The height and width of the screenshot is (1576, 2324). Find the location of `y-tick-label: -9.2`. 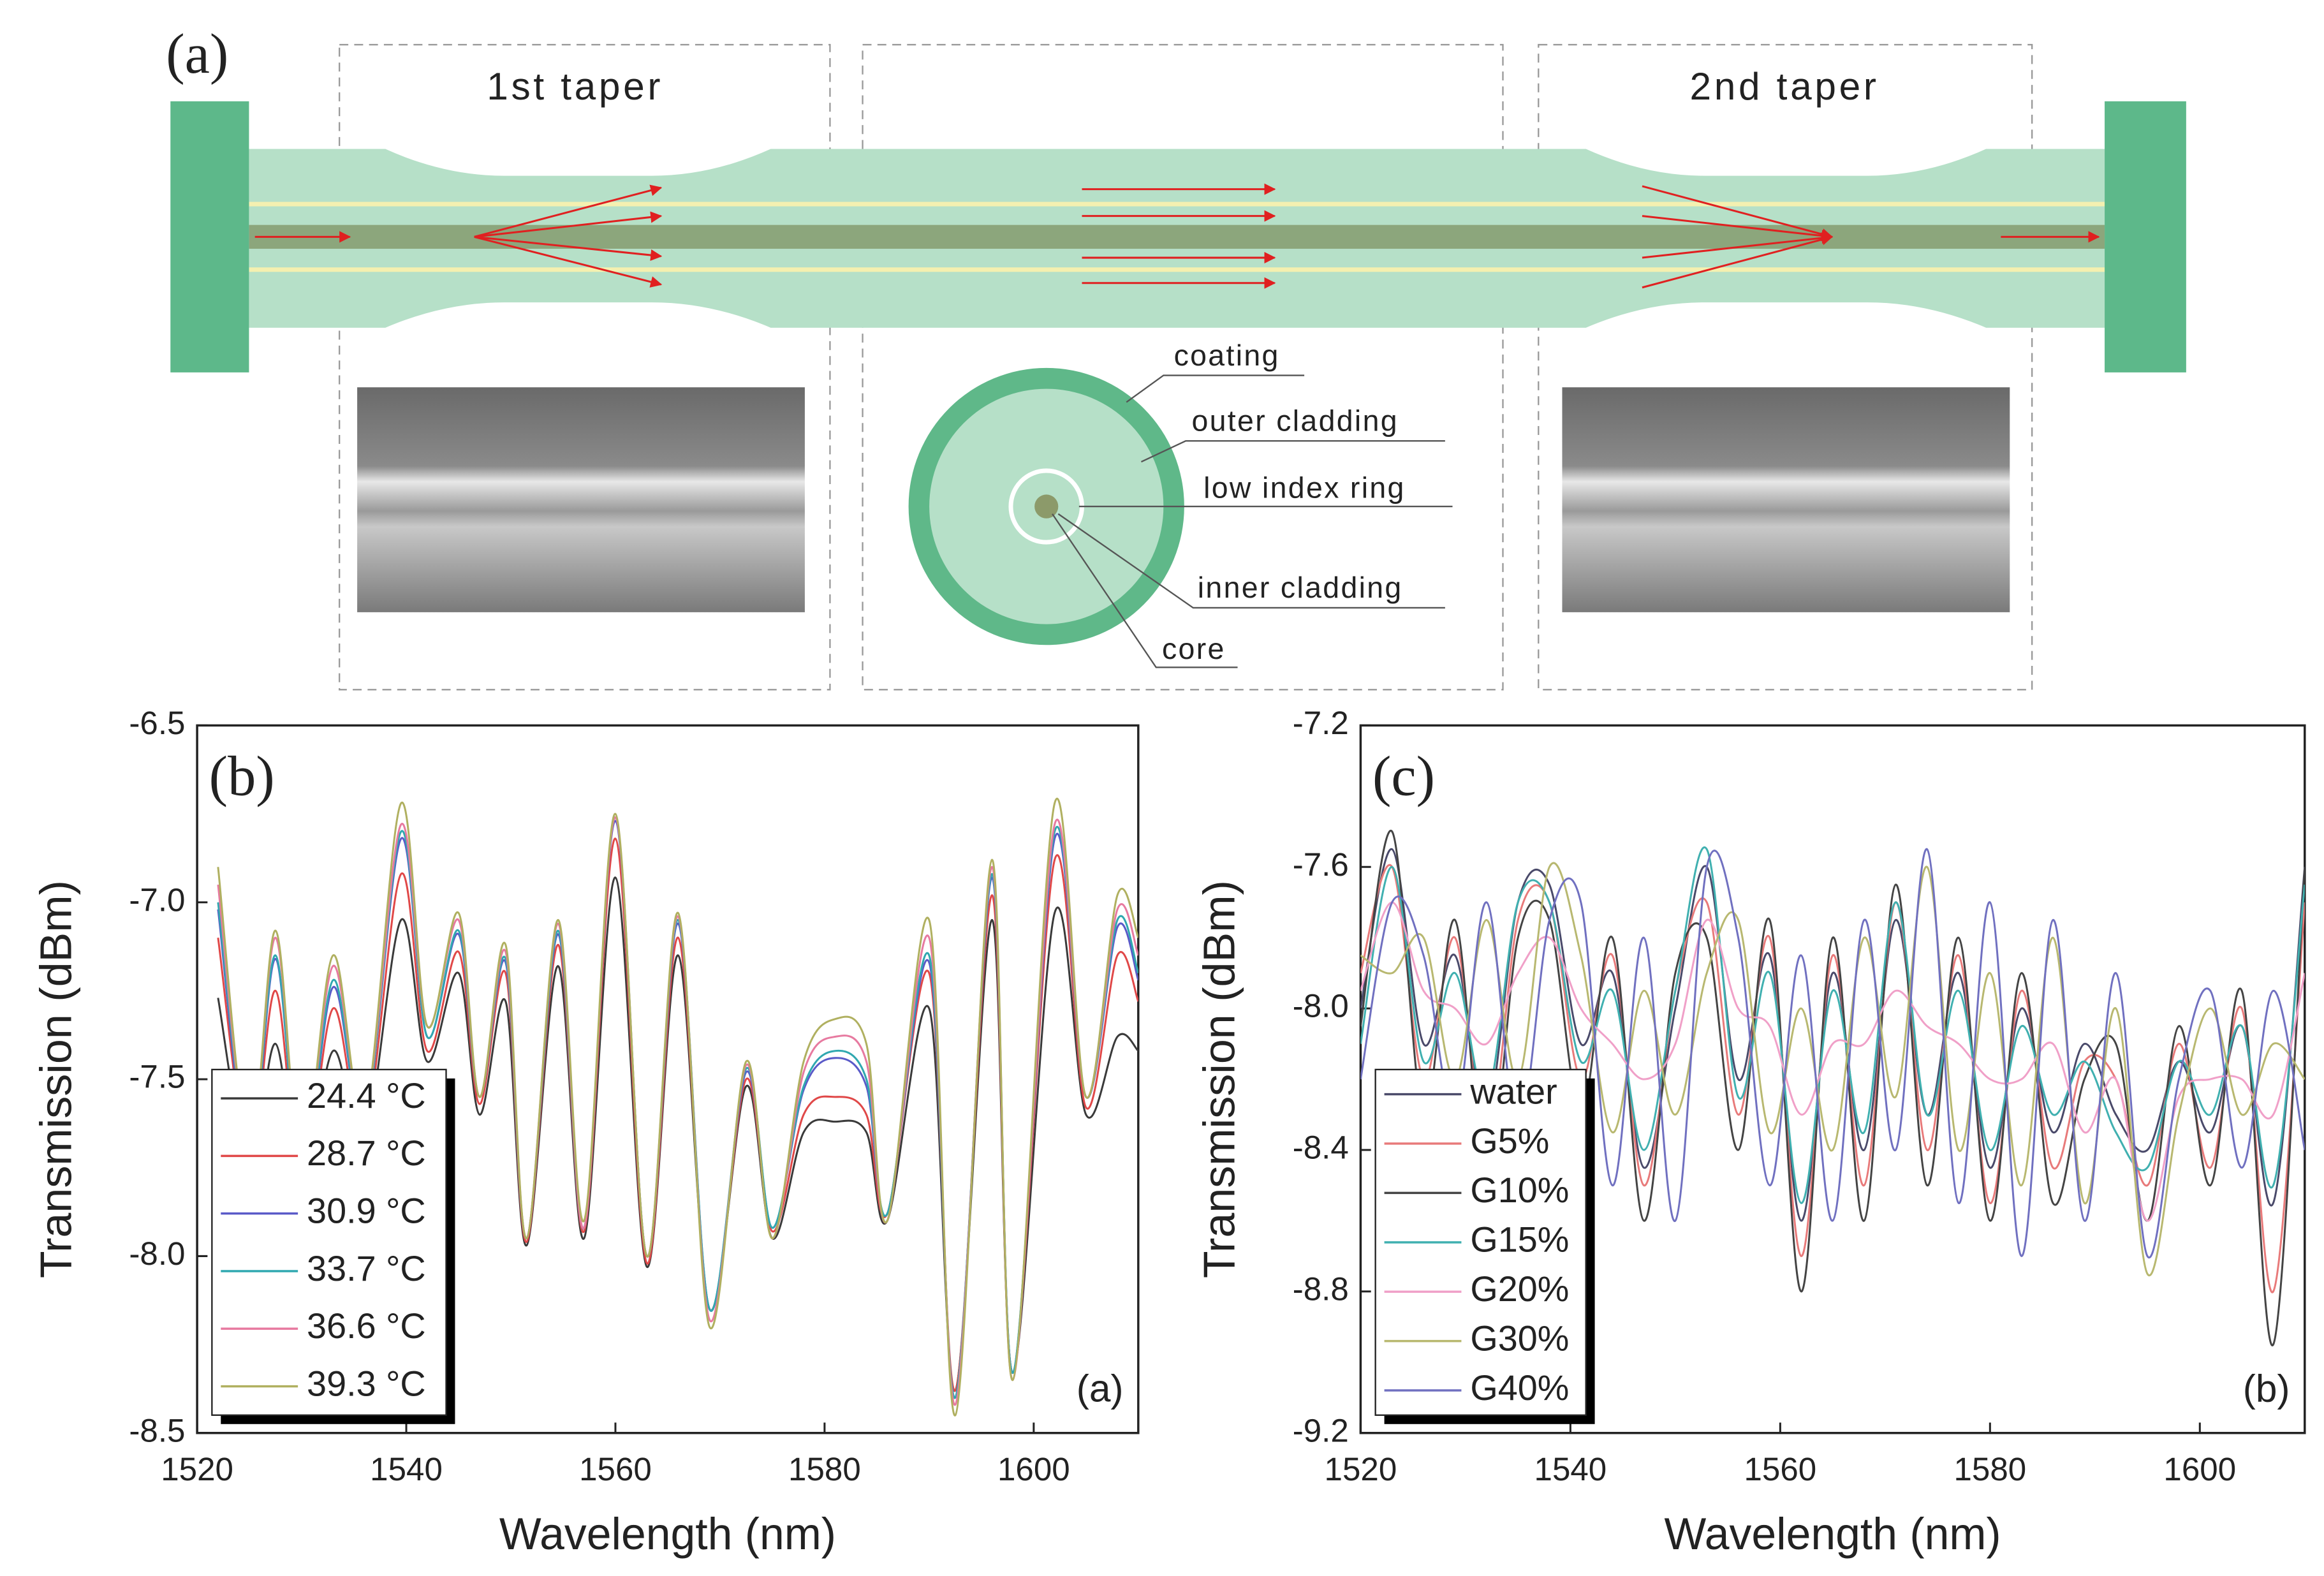

y-tick-label: -9.2 is located at coordinates (1321, 1430).